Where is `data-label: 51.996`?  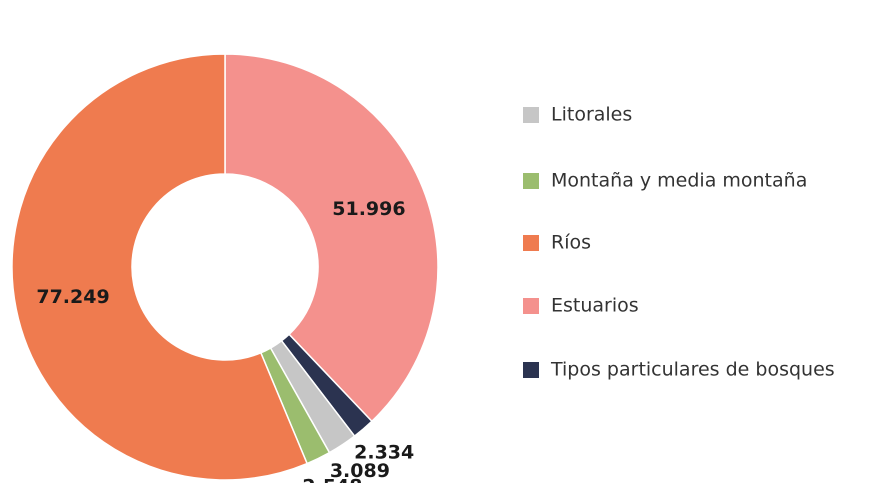 data-label: 51.996 is located at coordinates (368, 209).